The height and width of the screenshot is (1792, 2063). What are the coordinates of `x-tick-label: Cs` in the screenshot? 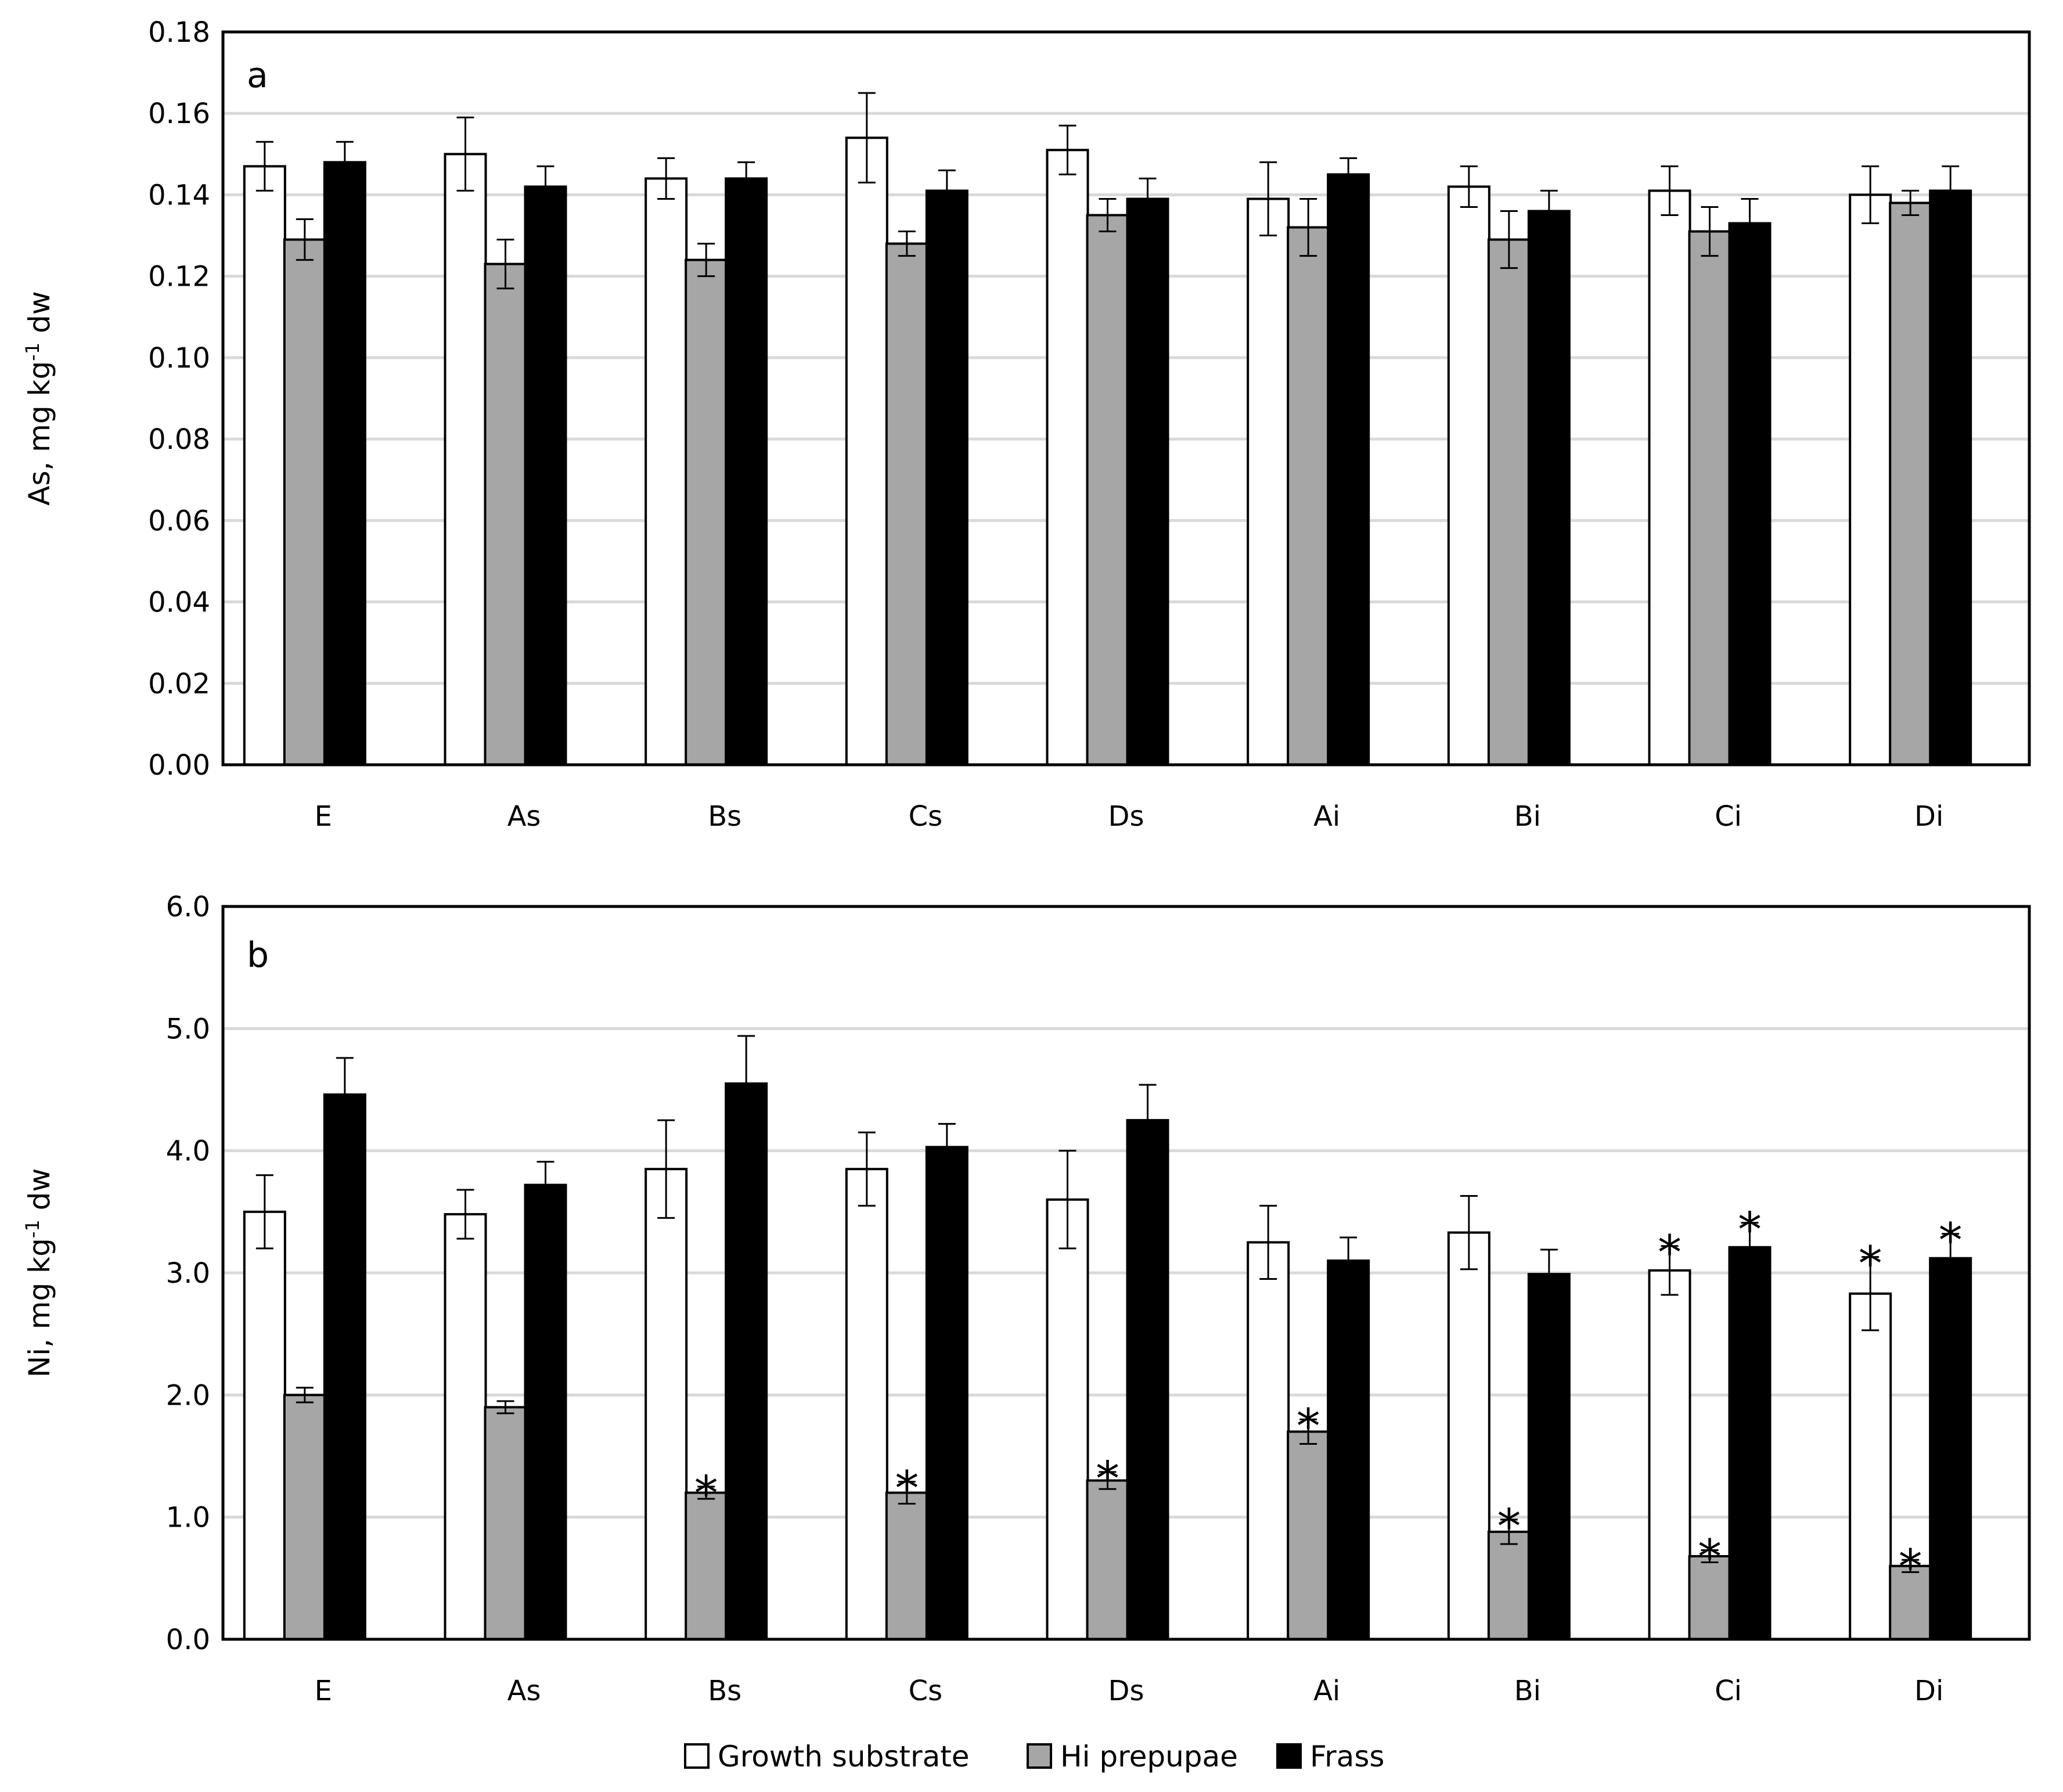 It's located at (926, 816).